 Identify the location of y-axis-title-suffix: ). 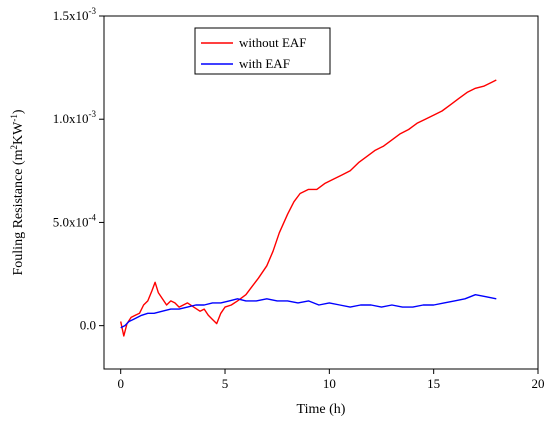
(18, 111).